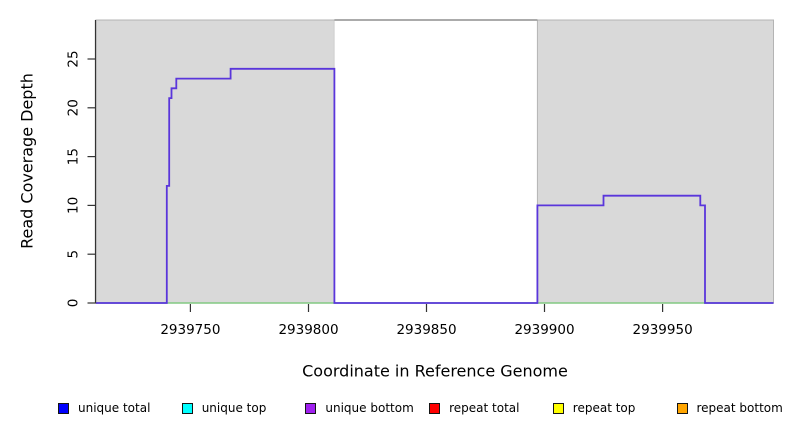 The width and height of the screenshot is (792, 432). I want to click on y-tick-label: 25, so click(74, 58).